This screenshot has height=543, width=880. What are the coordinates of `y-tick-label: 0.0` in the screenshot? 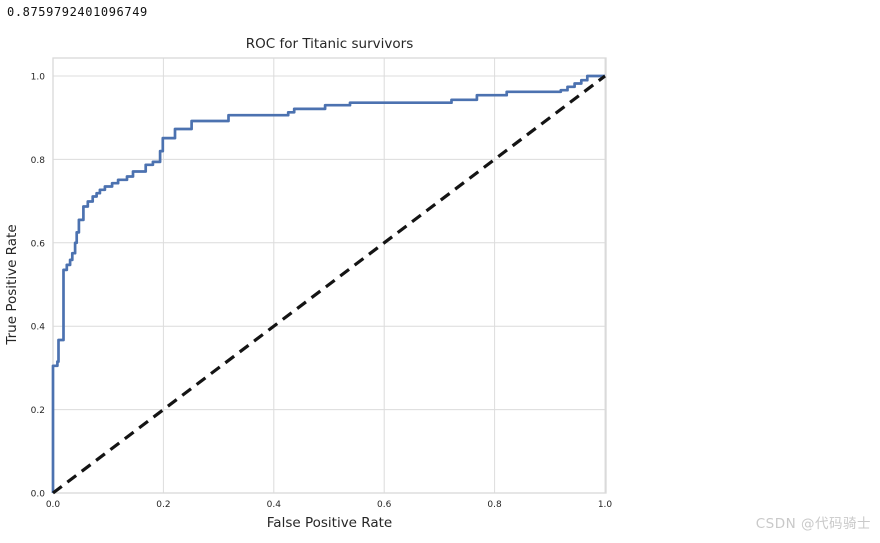 It's located at (38, 495).